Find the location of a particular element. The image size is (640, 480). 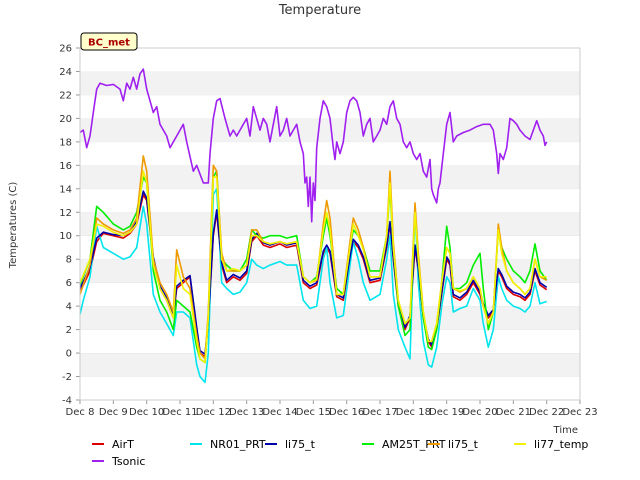

y-tick-label: 0 is located at coordinates (69, 354).